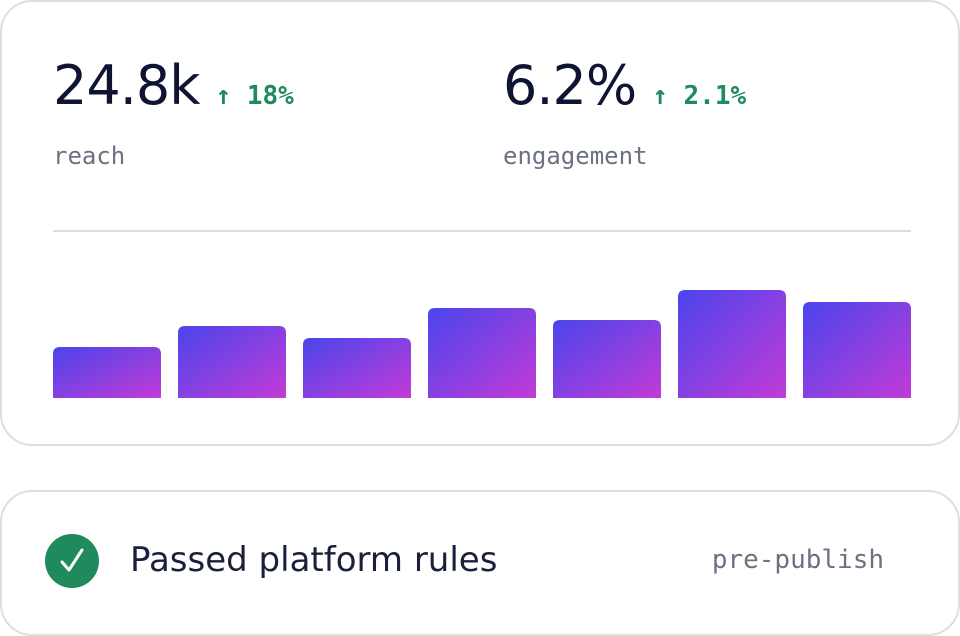  Describe the element at coordinates (699, 96) in the screenshot. I see `stat-change: ↑ 2.1%` at that location.